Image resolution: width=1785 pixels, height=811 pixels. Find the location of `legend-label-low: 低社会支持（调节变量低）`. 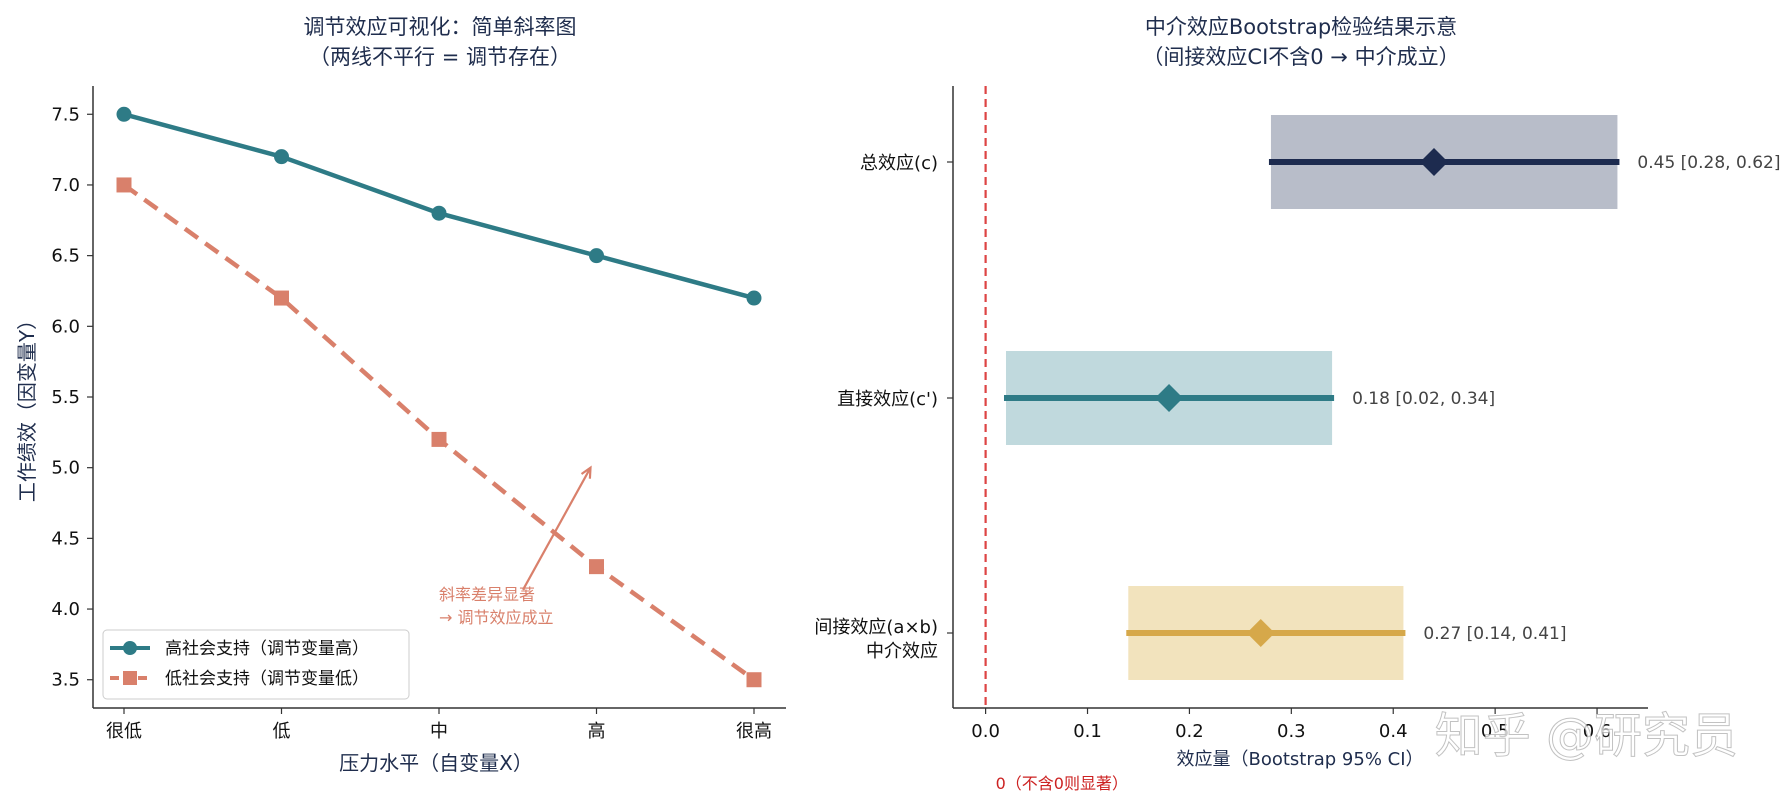

legend-label-low: 低社会支持（调节变量低） is located at coordinates (267, 679).